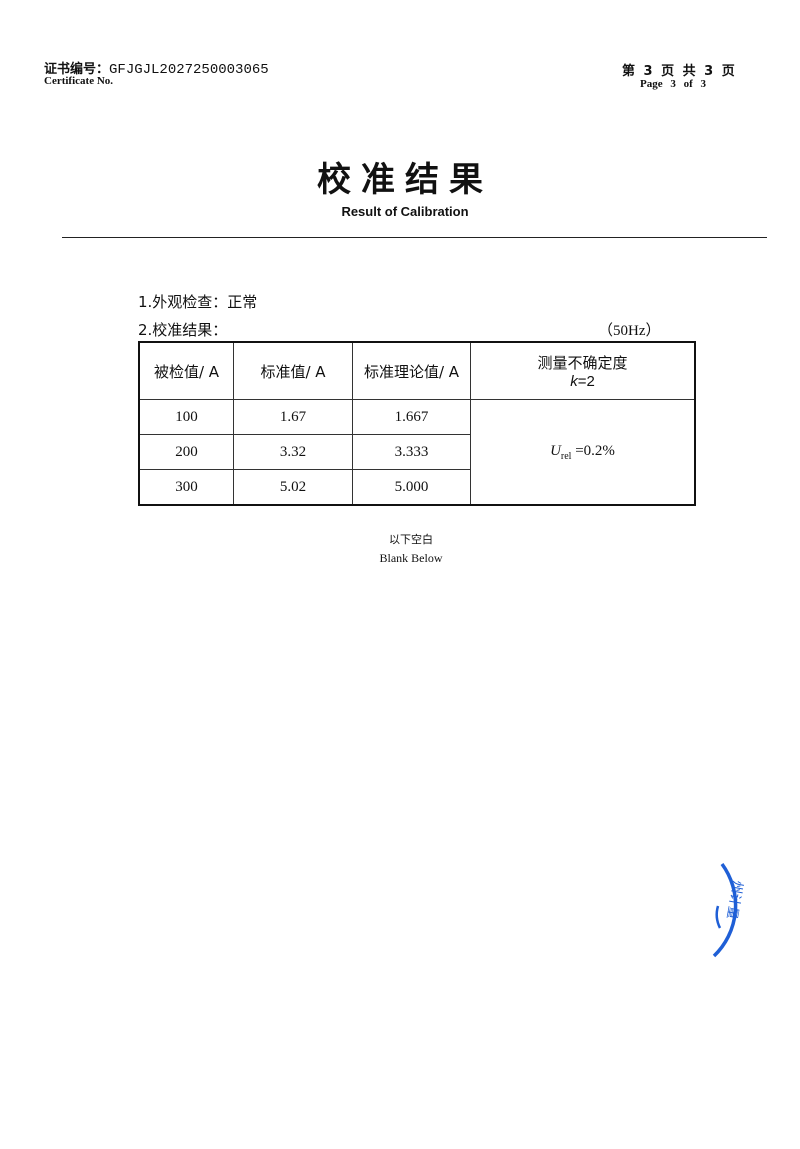 The image size is (800, 1149). What do you see at coordinates (629, 331) in the screenshot?
I see `frequency-label: （50Hz）` at bounding box center [629, 331].